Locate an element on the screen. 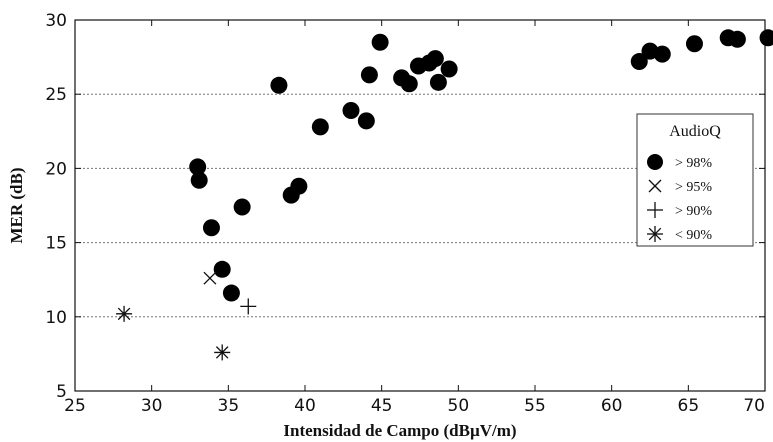 The image size is (773, 442). x-tick-label: 60 is located at coordinates (612, 406).